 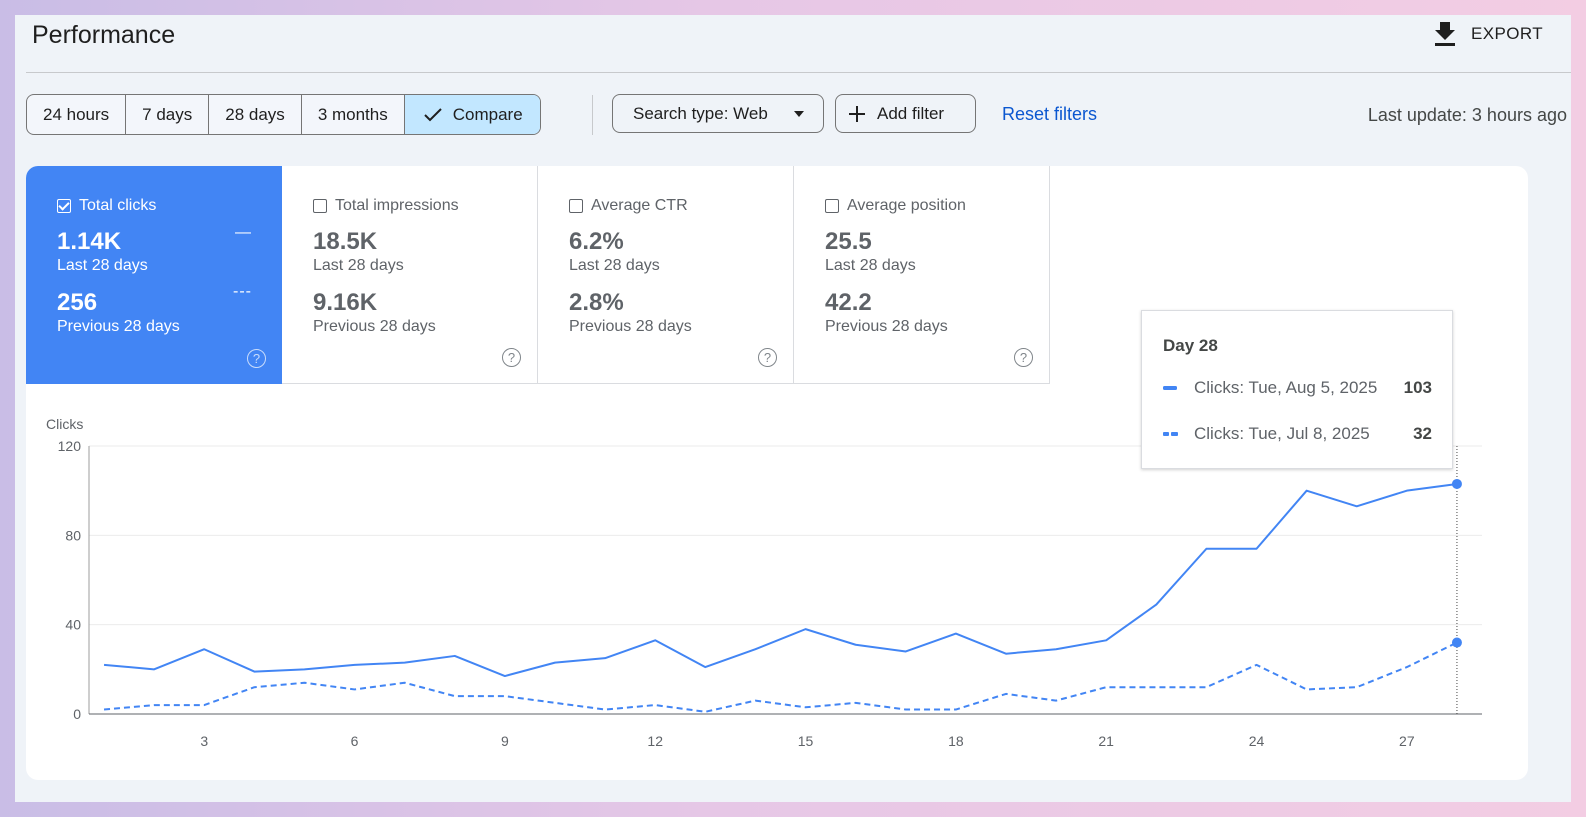 What do you see at coordinates (911, 113) in the screenshot?
I see `add-filter-label: Add filter` at bounding box center [911, 113].